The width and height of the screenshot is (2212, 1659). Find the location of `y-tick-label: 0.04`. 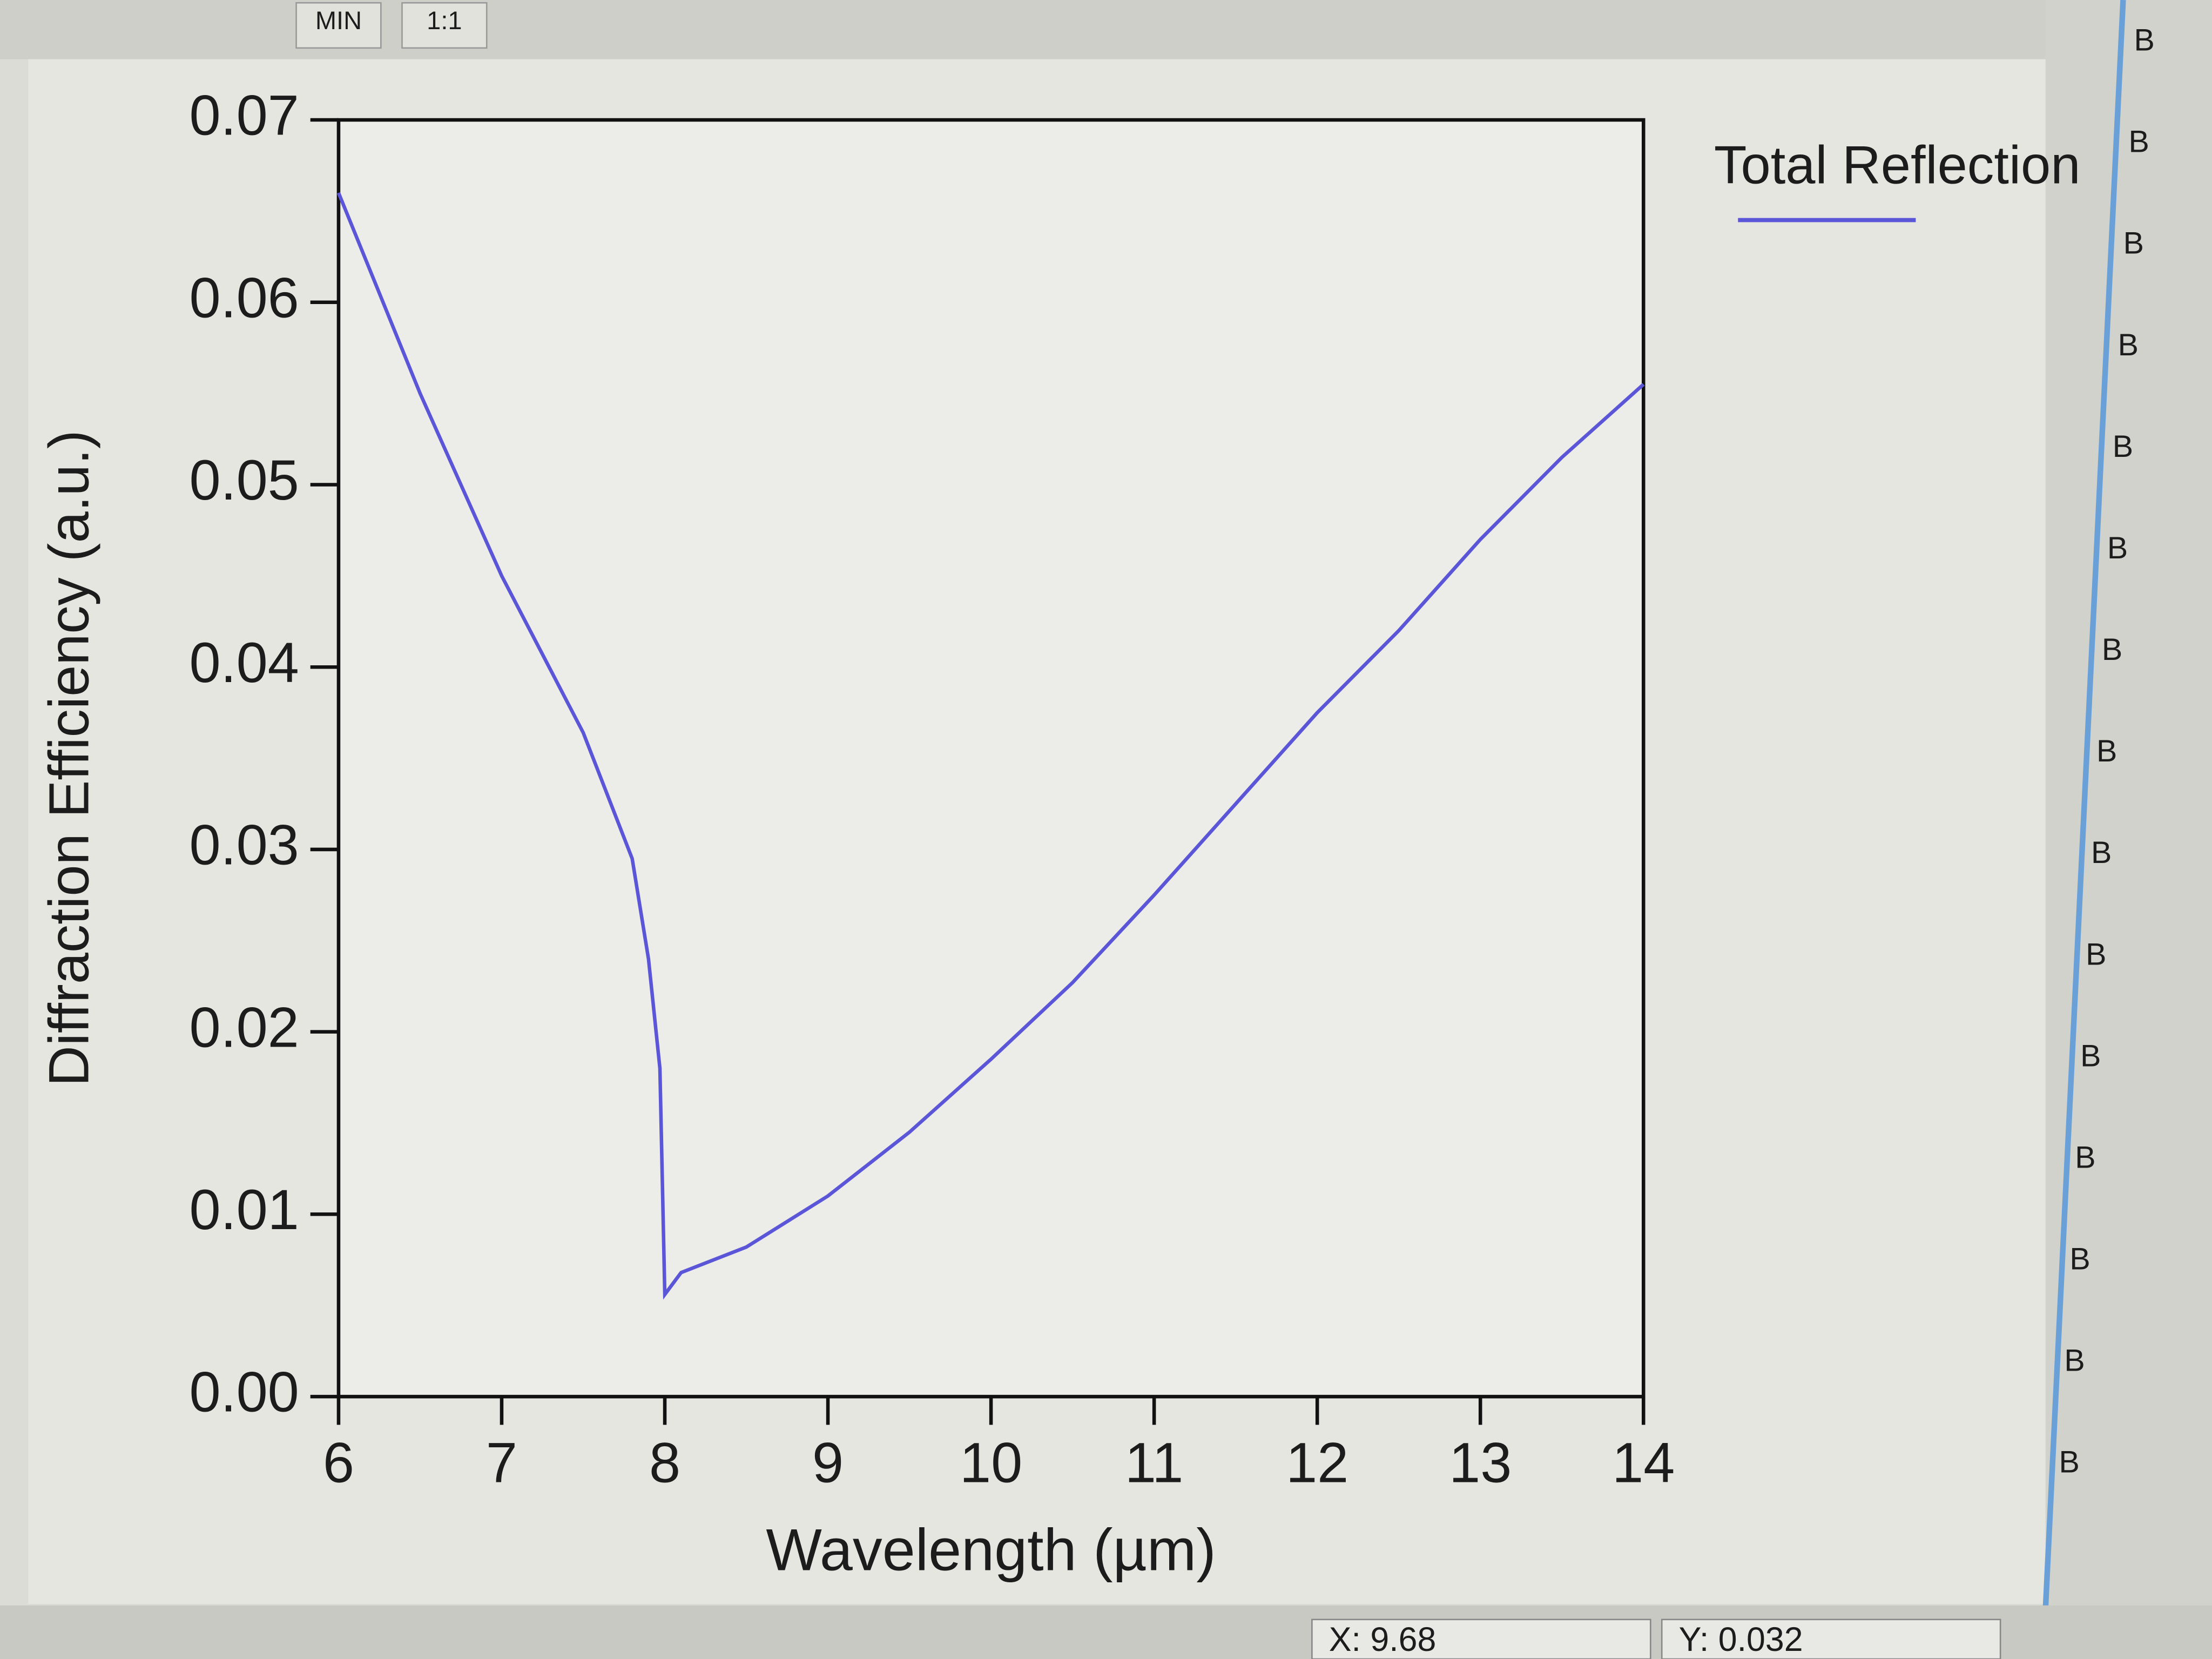

y-tick-label: 0.04 is located at coordinates (244, 662).